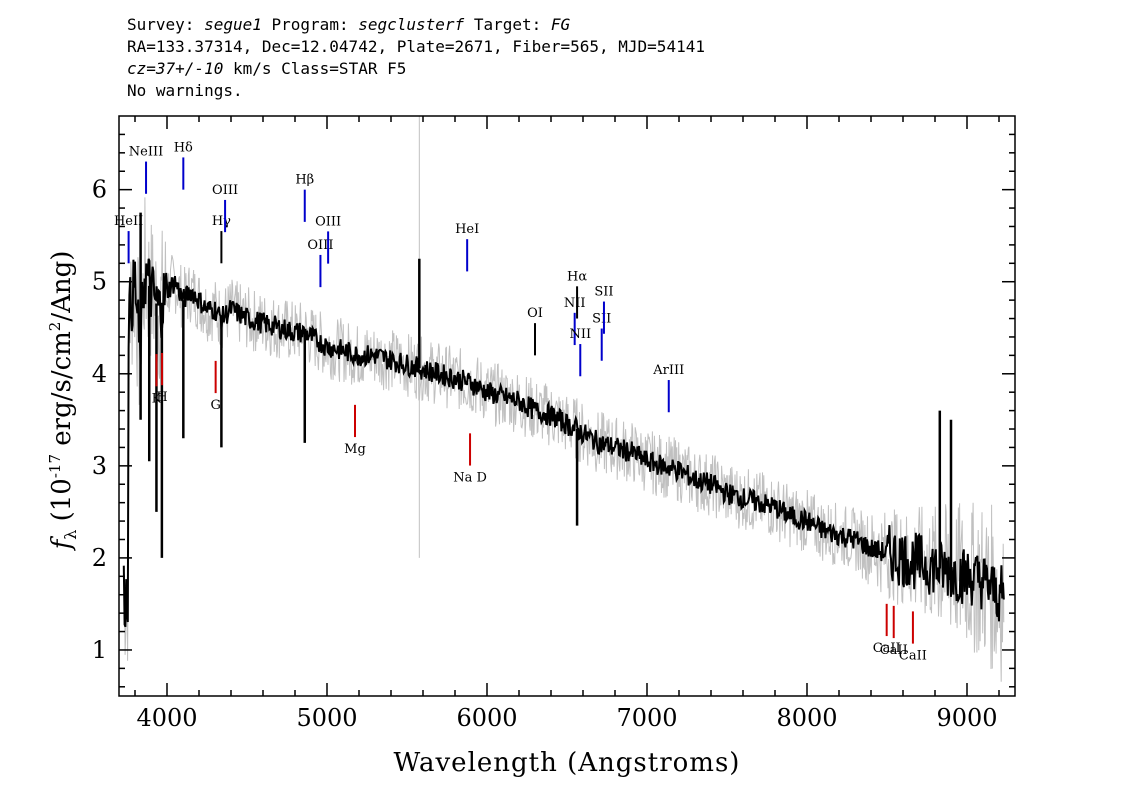 This screenshot has width=1134, height=810. I want to click on y-tick-label: 4, so click(99, 374).